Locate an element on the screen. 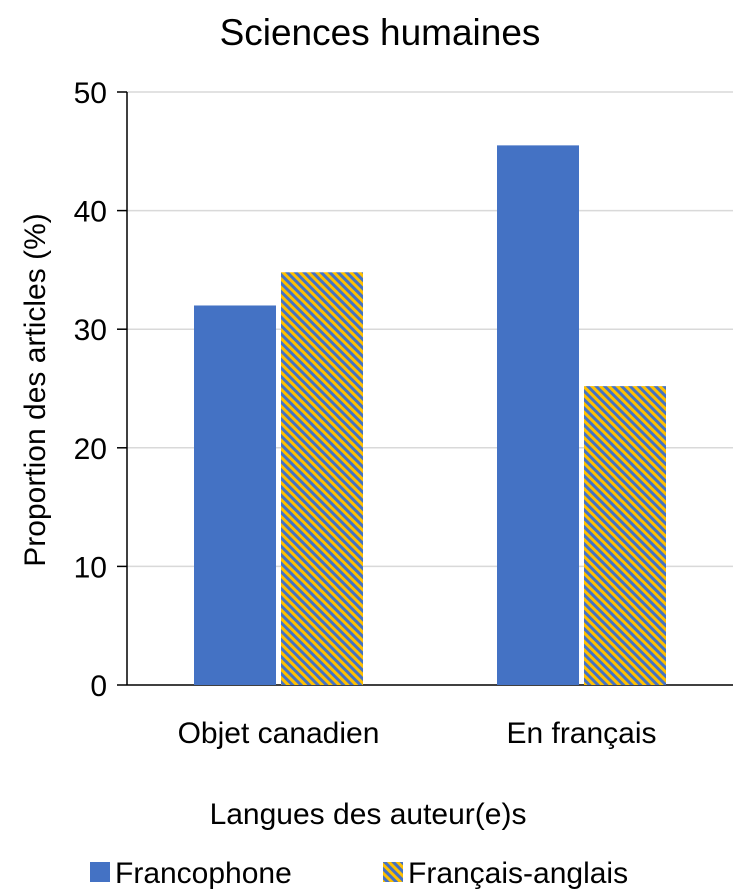  y-tick-label: 50 is located at coordinates (90, 93).